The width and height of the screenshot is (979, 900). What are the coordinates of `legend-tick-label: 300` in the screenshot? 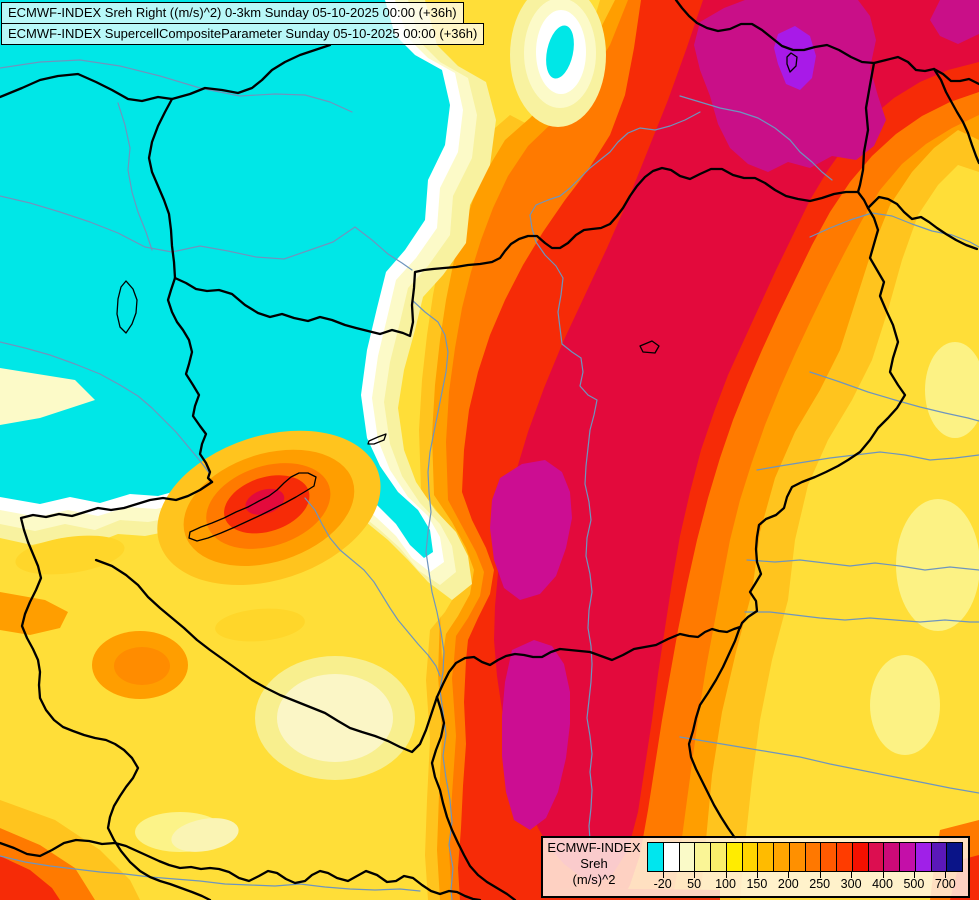 It's located at (851, 884).